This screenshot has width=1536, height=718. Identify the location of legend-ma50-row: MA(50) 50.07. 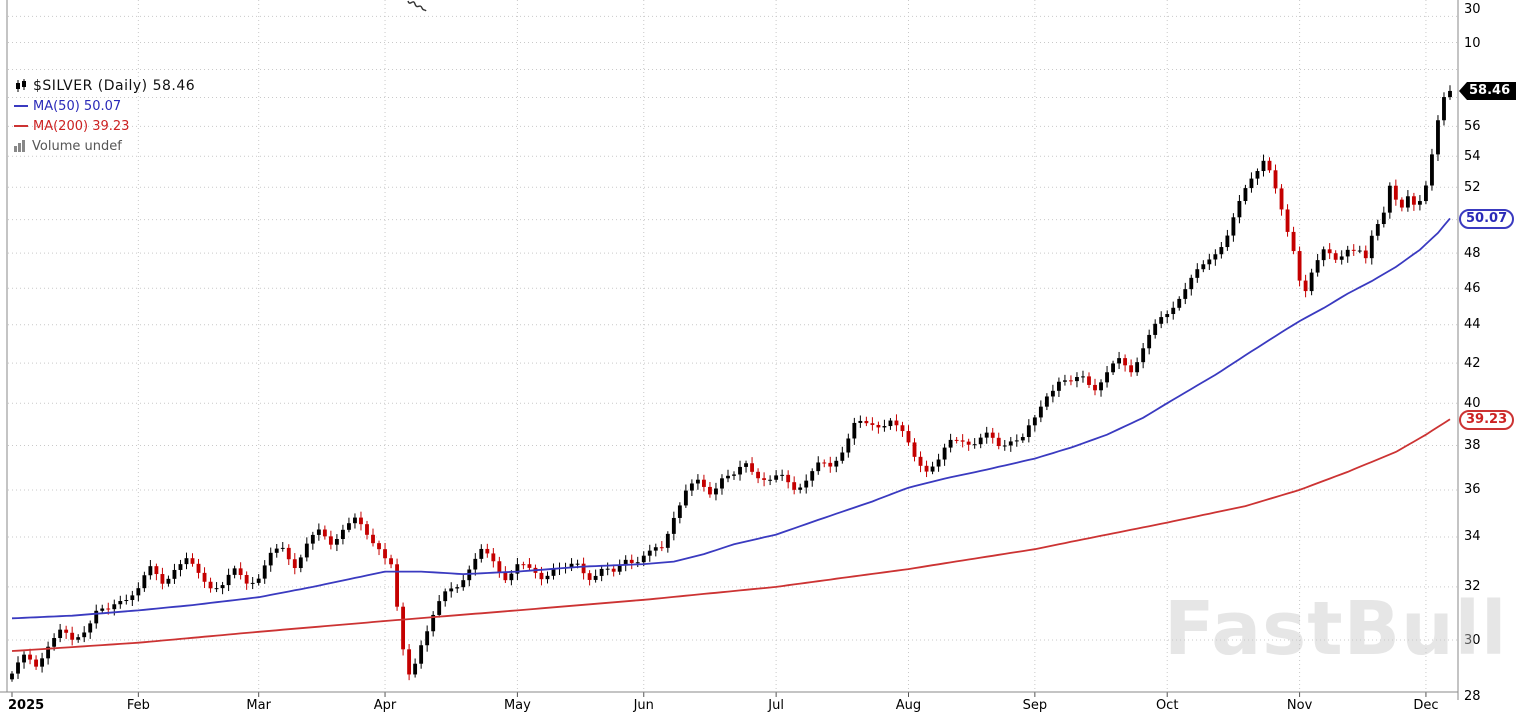
(104, 106).